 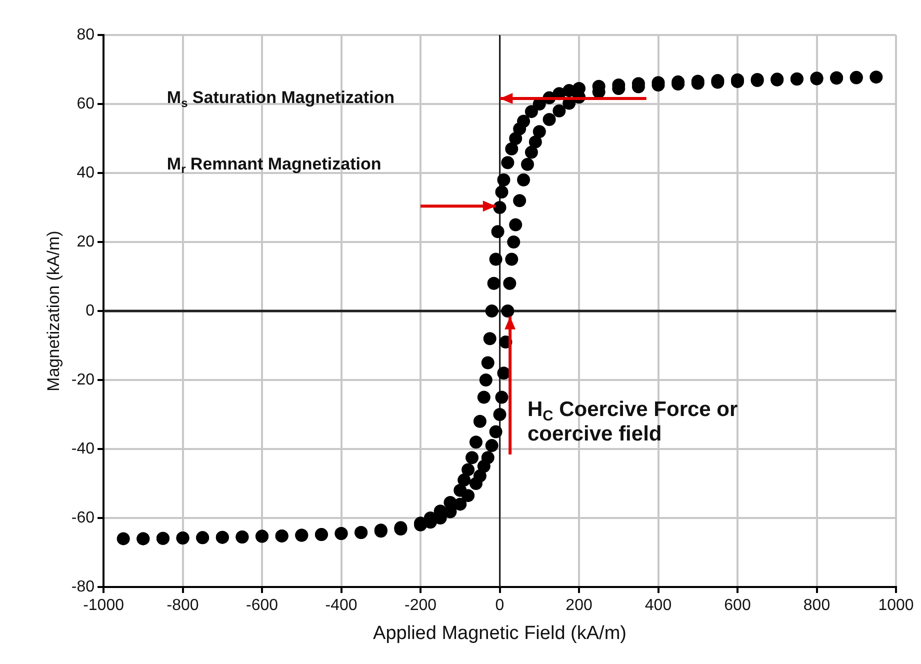 I want to click on x-axis-title: Applied Magnetic Field (kA/m), so click(x=499, y=633).